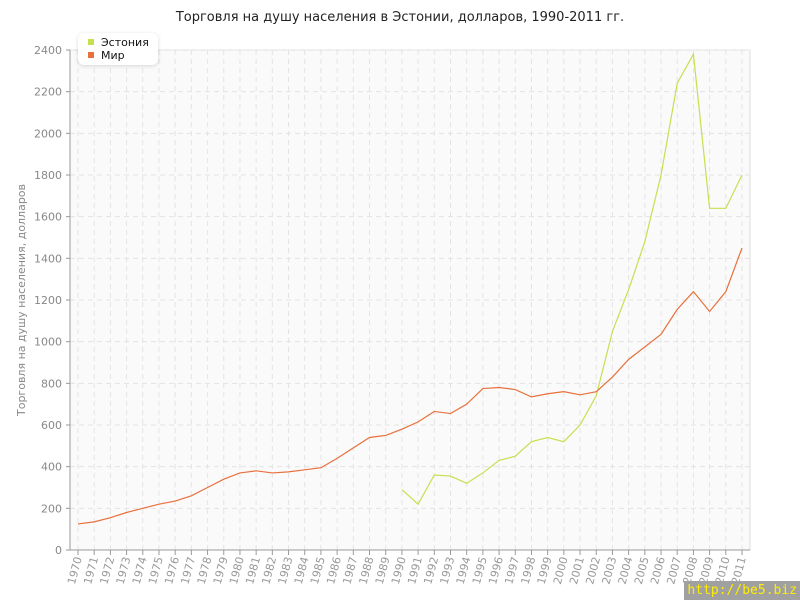 The height and width of the screenshot is (600, 800). What do you see at coordinates (48, 50) in the screenshot?
I see `y-tick-label: 2400` at bounding box center [48, 50].